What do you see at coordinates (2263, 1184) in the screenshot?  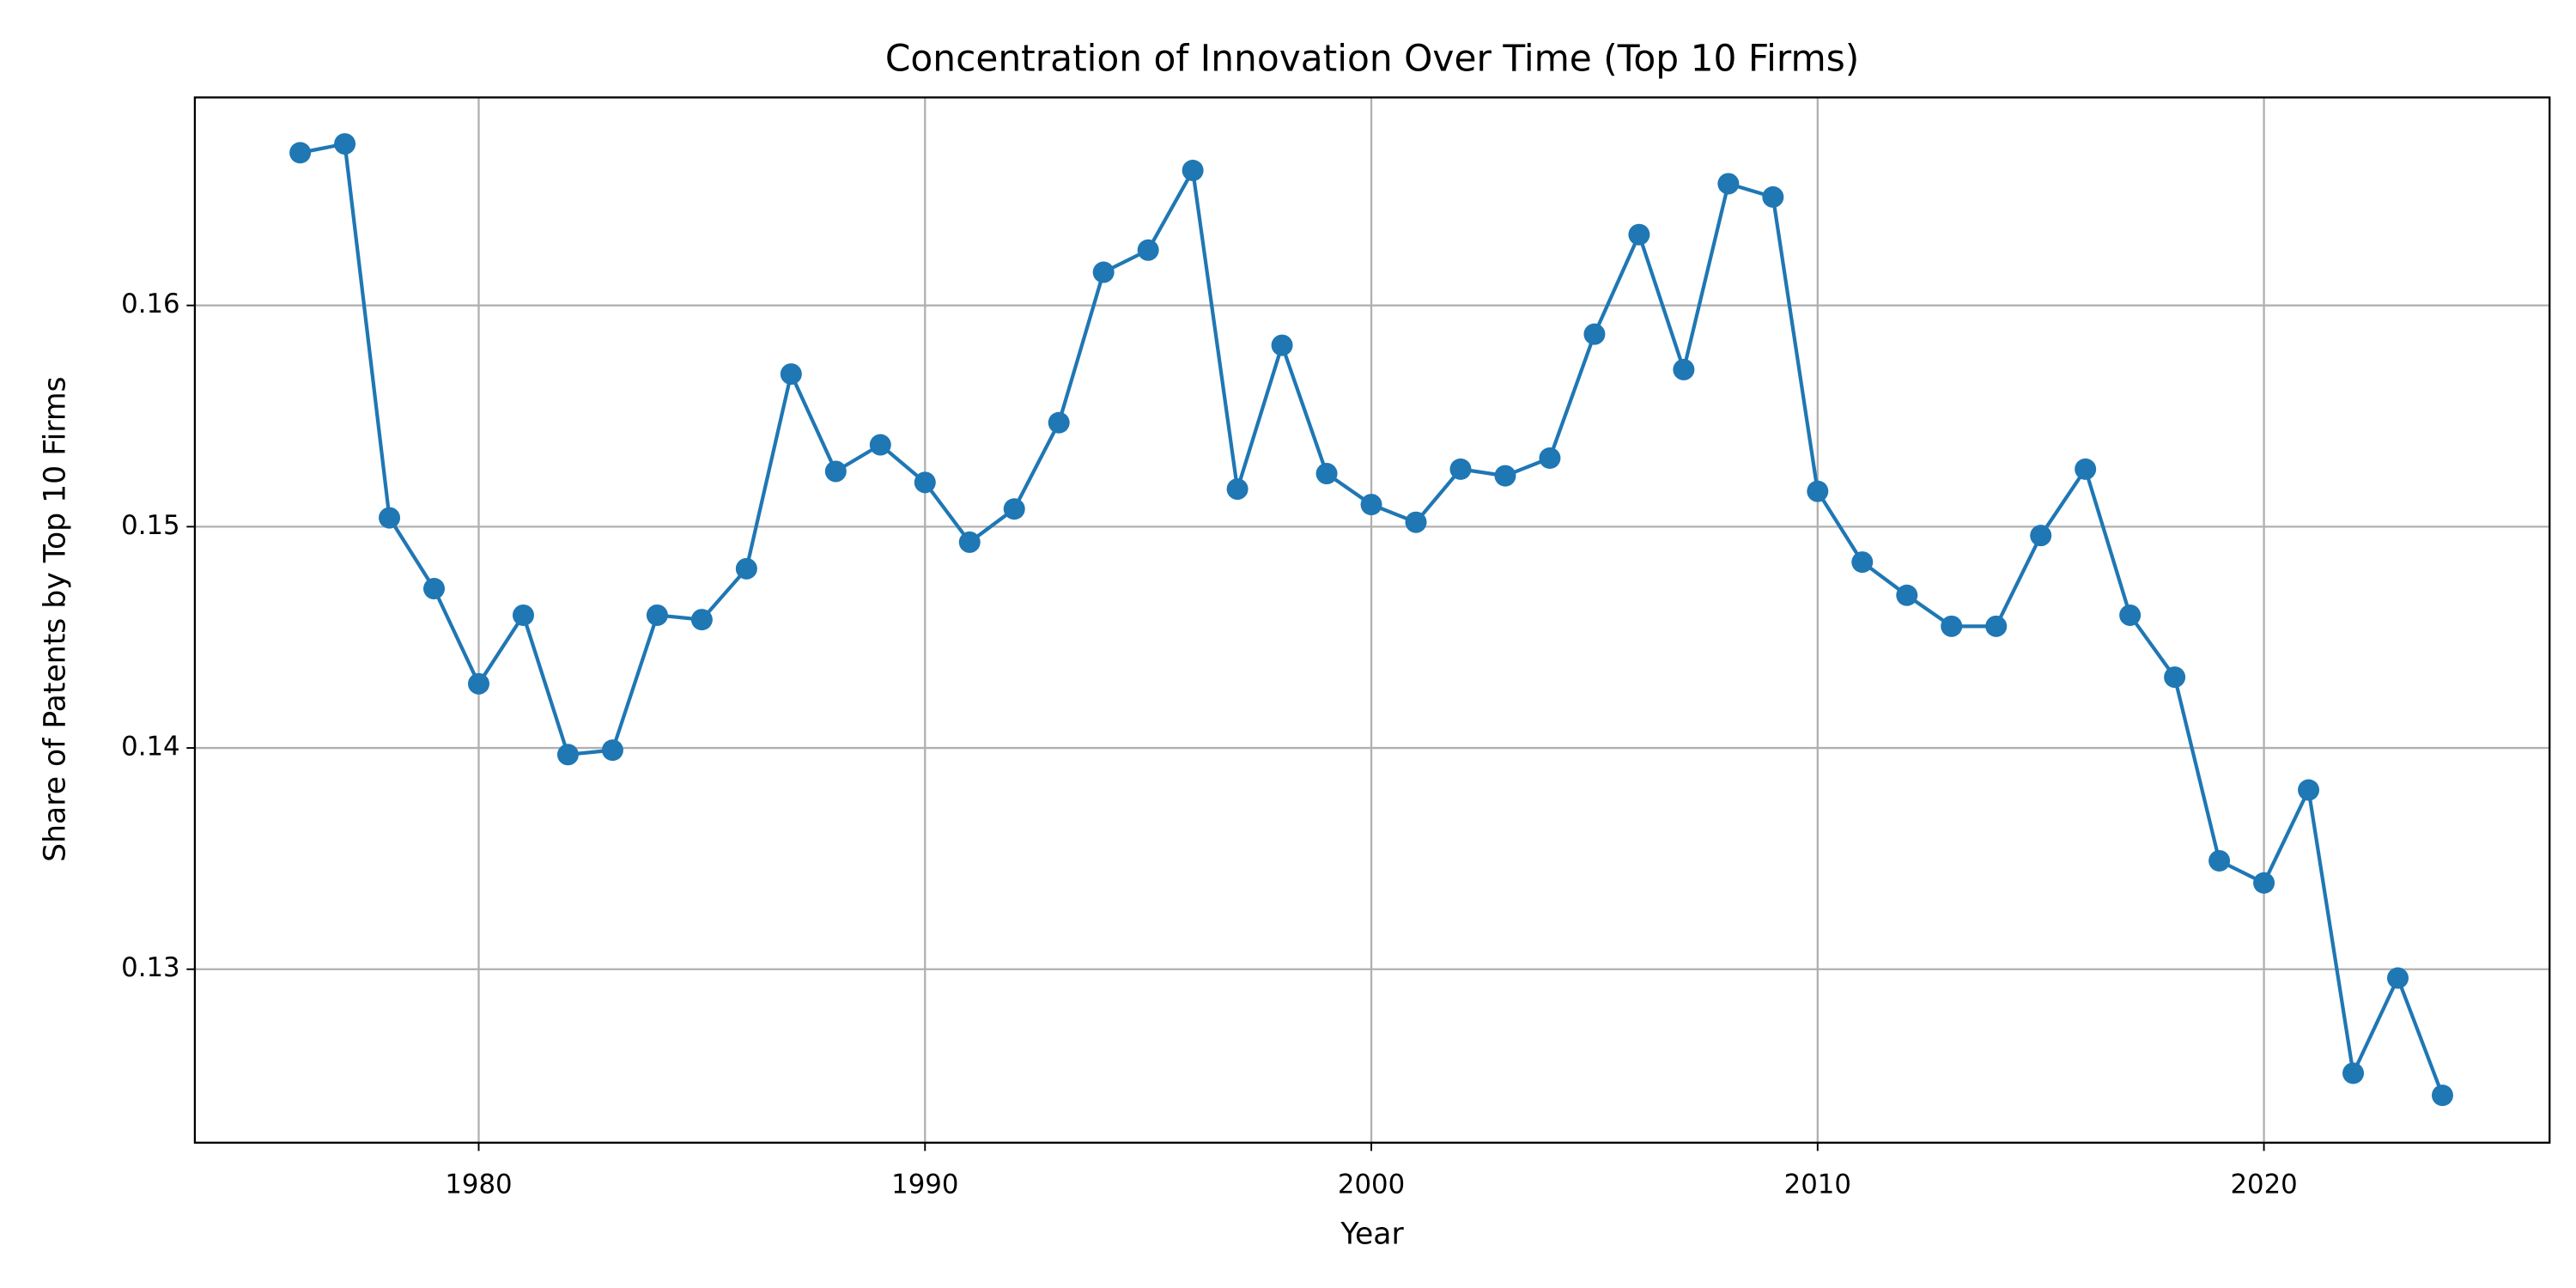 I see `x-tick-label: 2020` at bounding box center [2263, 1184].